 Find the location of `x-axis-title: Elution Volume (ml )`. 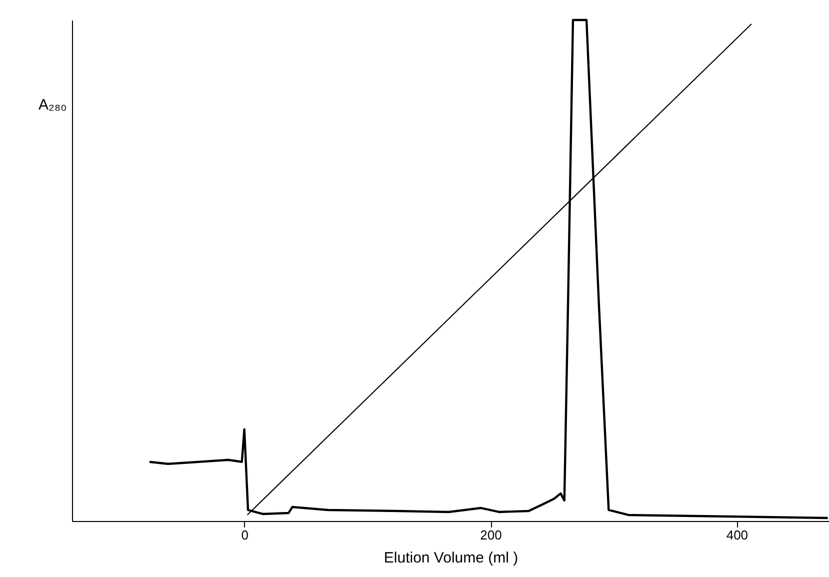

x-axis-title: Elution Volume (ml ) is located at coordinates (451, 558).